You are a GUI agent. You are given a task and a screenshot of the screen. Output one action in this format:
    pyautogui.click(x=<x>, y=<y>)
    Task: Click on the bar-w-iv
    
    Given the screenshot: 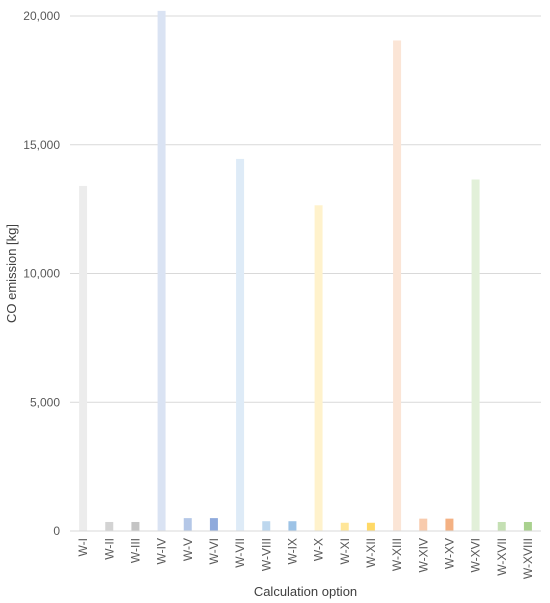 What is the action you would take?
    pyautogui.click(x=161, y=271)
    